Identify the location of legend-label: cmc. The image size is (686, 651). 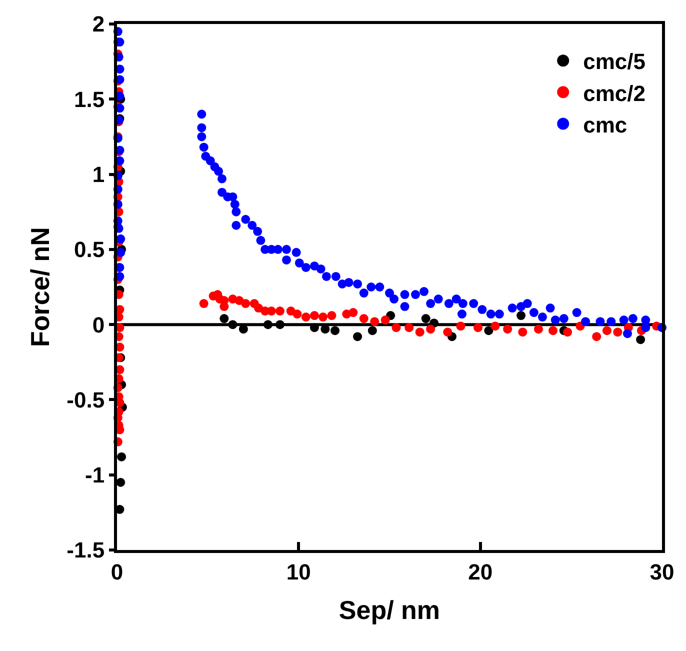
(605, 125).